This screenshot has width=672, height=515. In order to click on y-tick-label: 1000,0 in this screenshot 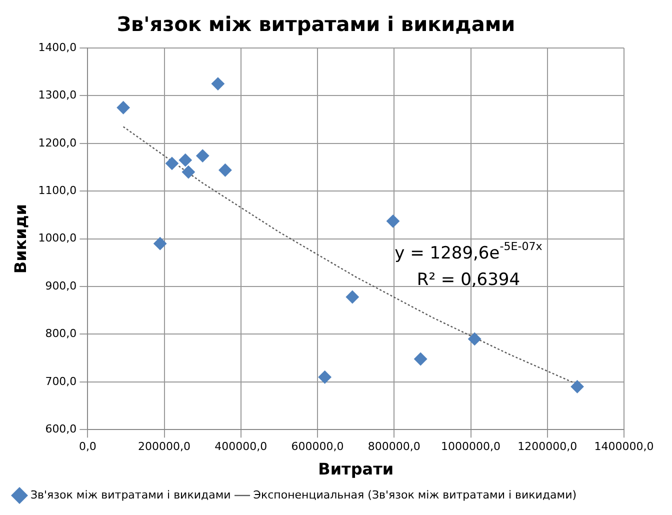, I will do `click(57, 238)`.